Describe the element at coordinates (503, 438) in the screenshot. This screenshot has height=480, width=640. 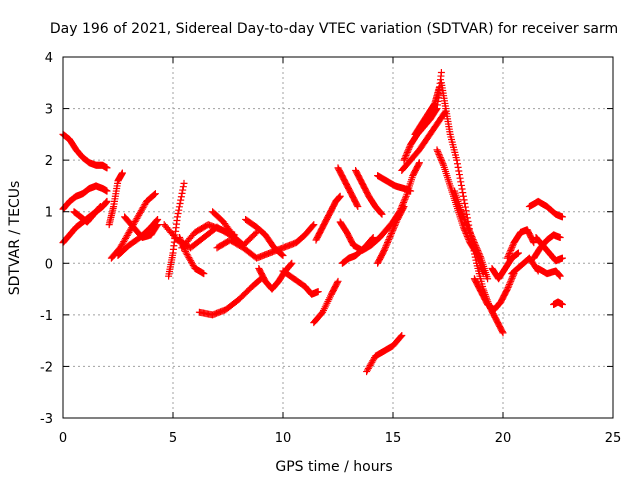
I see `x-tick-label: 20` at that location.